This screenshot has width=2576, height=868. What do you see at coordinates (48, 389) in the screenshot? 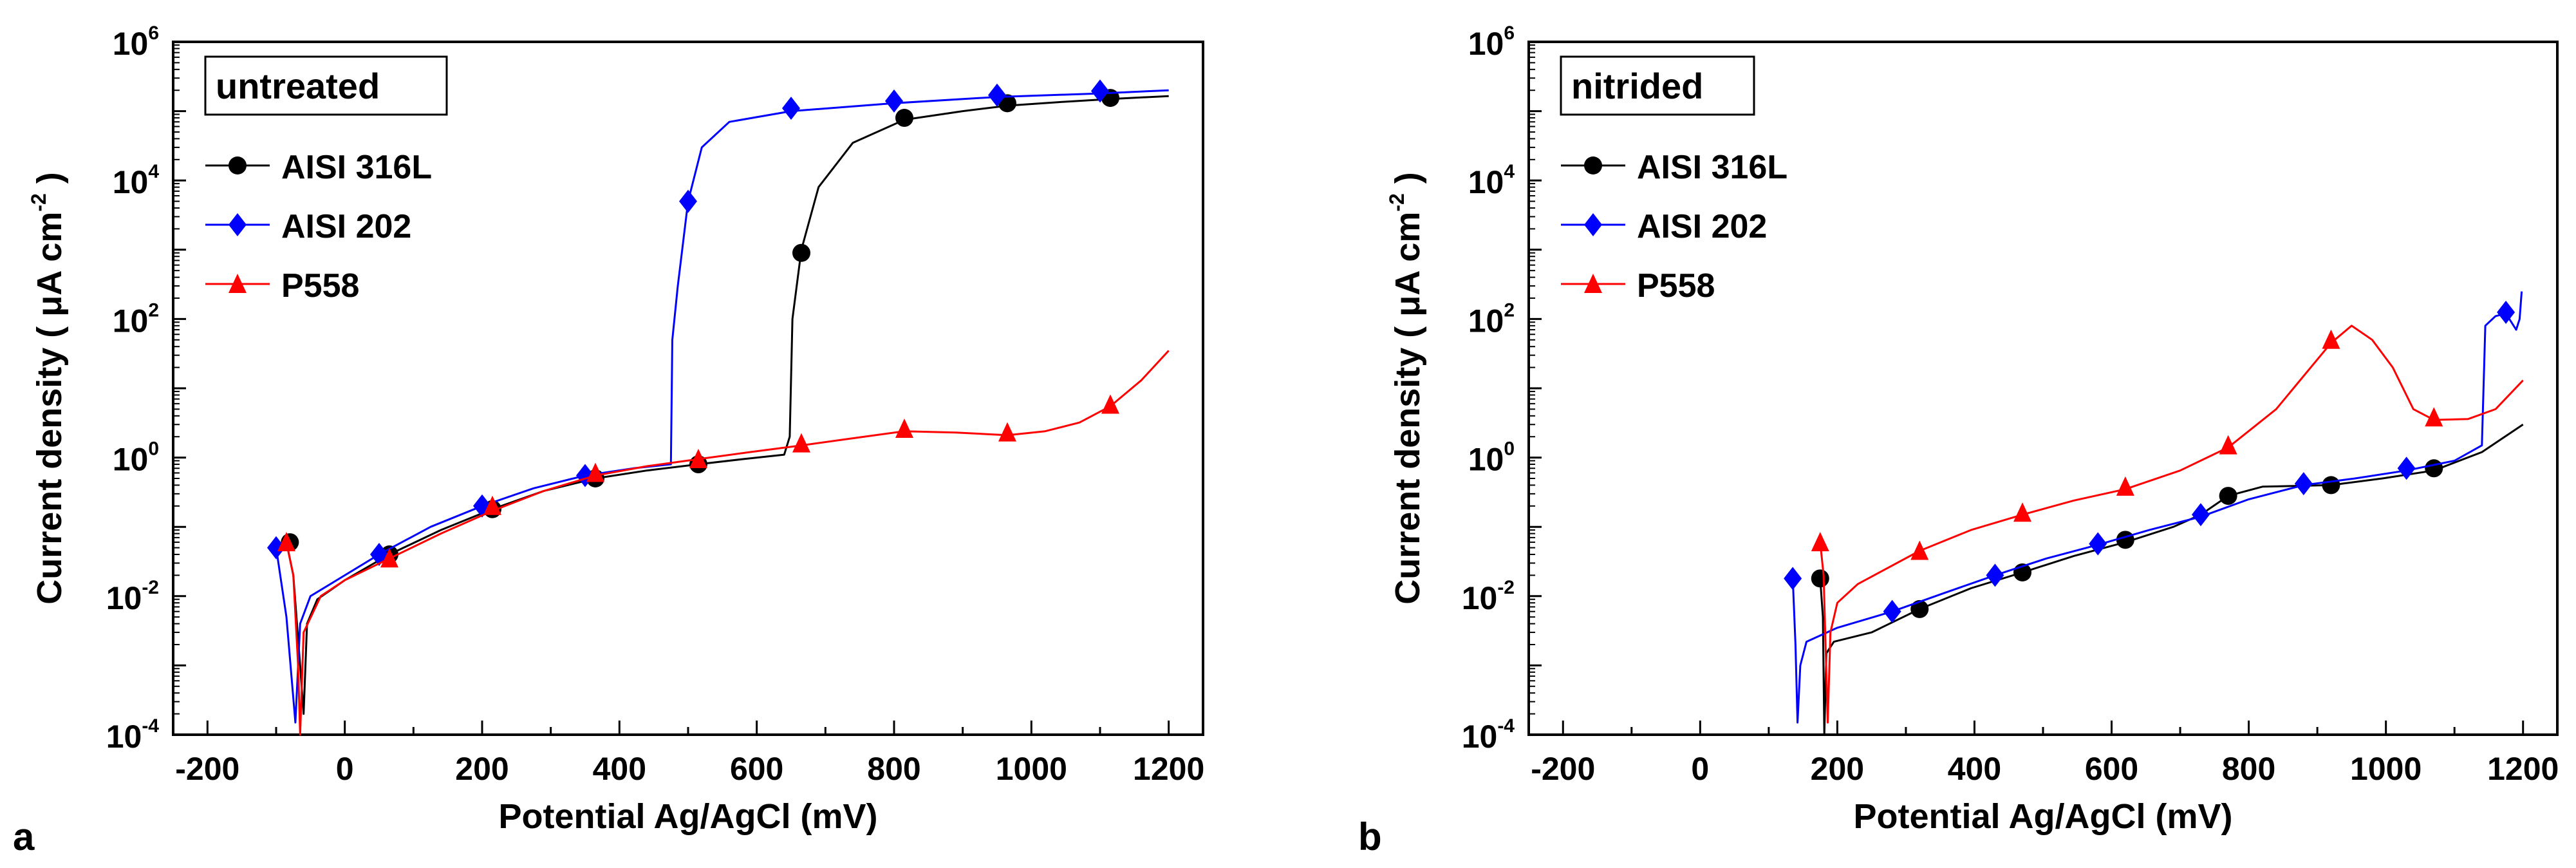
I see `y-axis-label: Current density ( μA cm-2 )` at bounding box center [48, 389].